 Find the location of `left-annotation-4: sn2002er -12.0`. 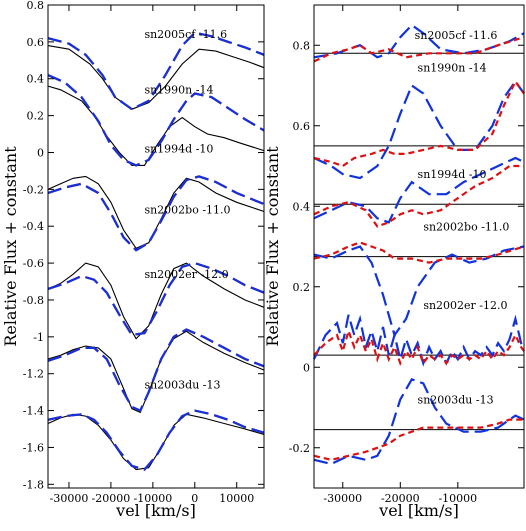

left-annotation-4: sn2002er -12.0 is located at coordinates (186, 274).